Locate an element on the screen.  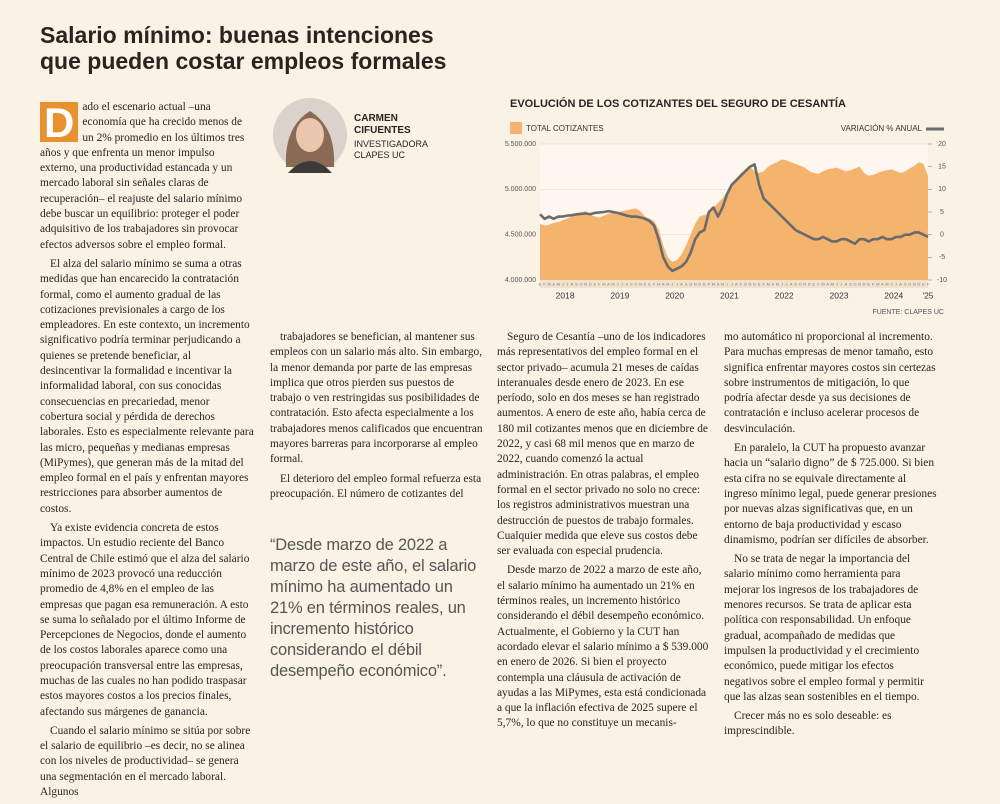
y2-tick-label: 20 is located at coordinates (942, 144).